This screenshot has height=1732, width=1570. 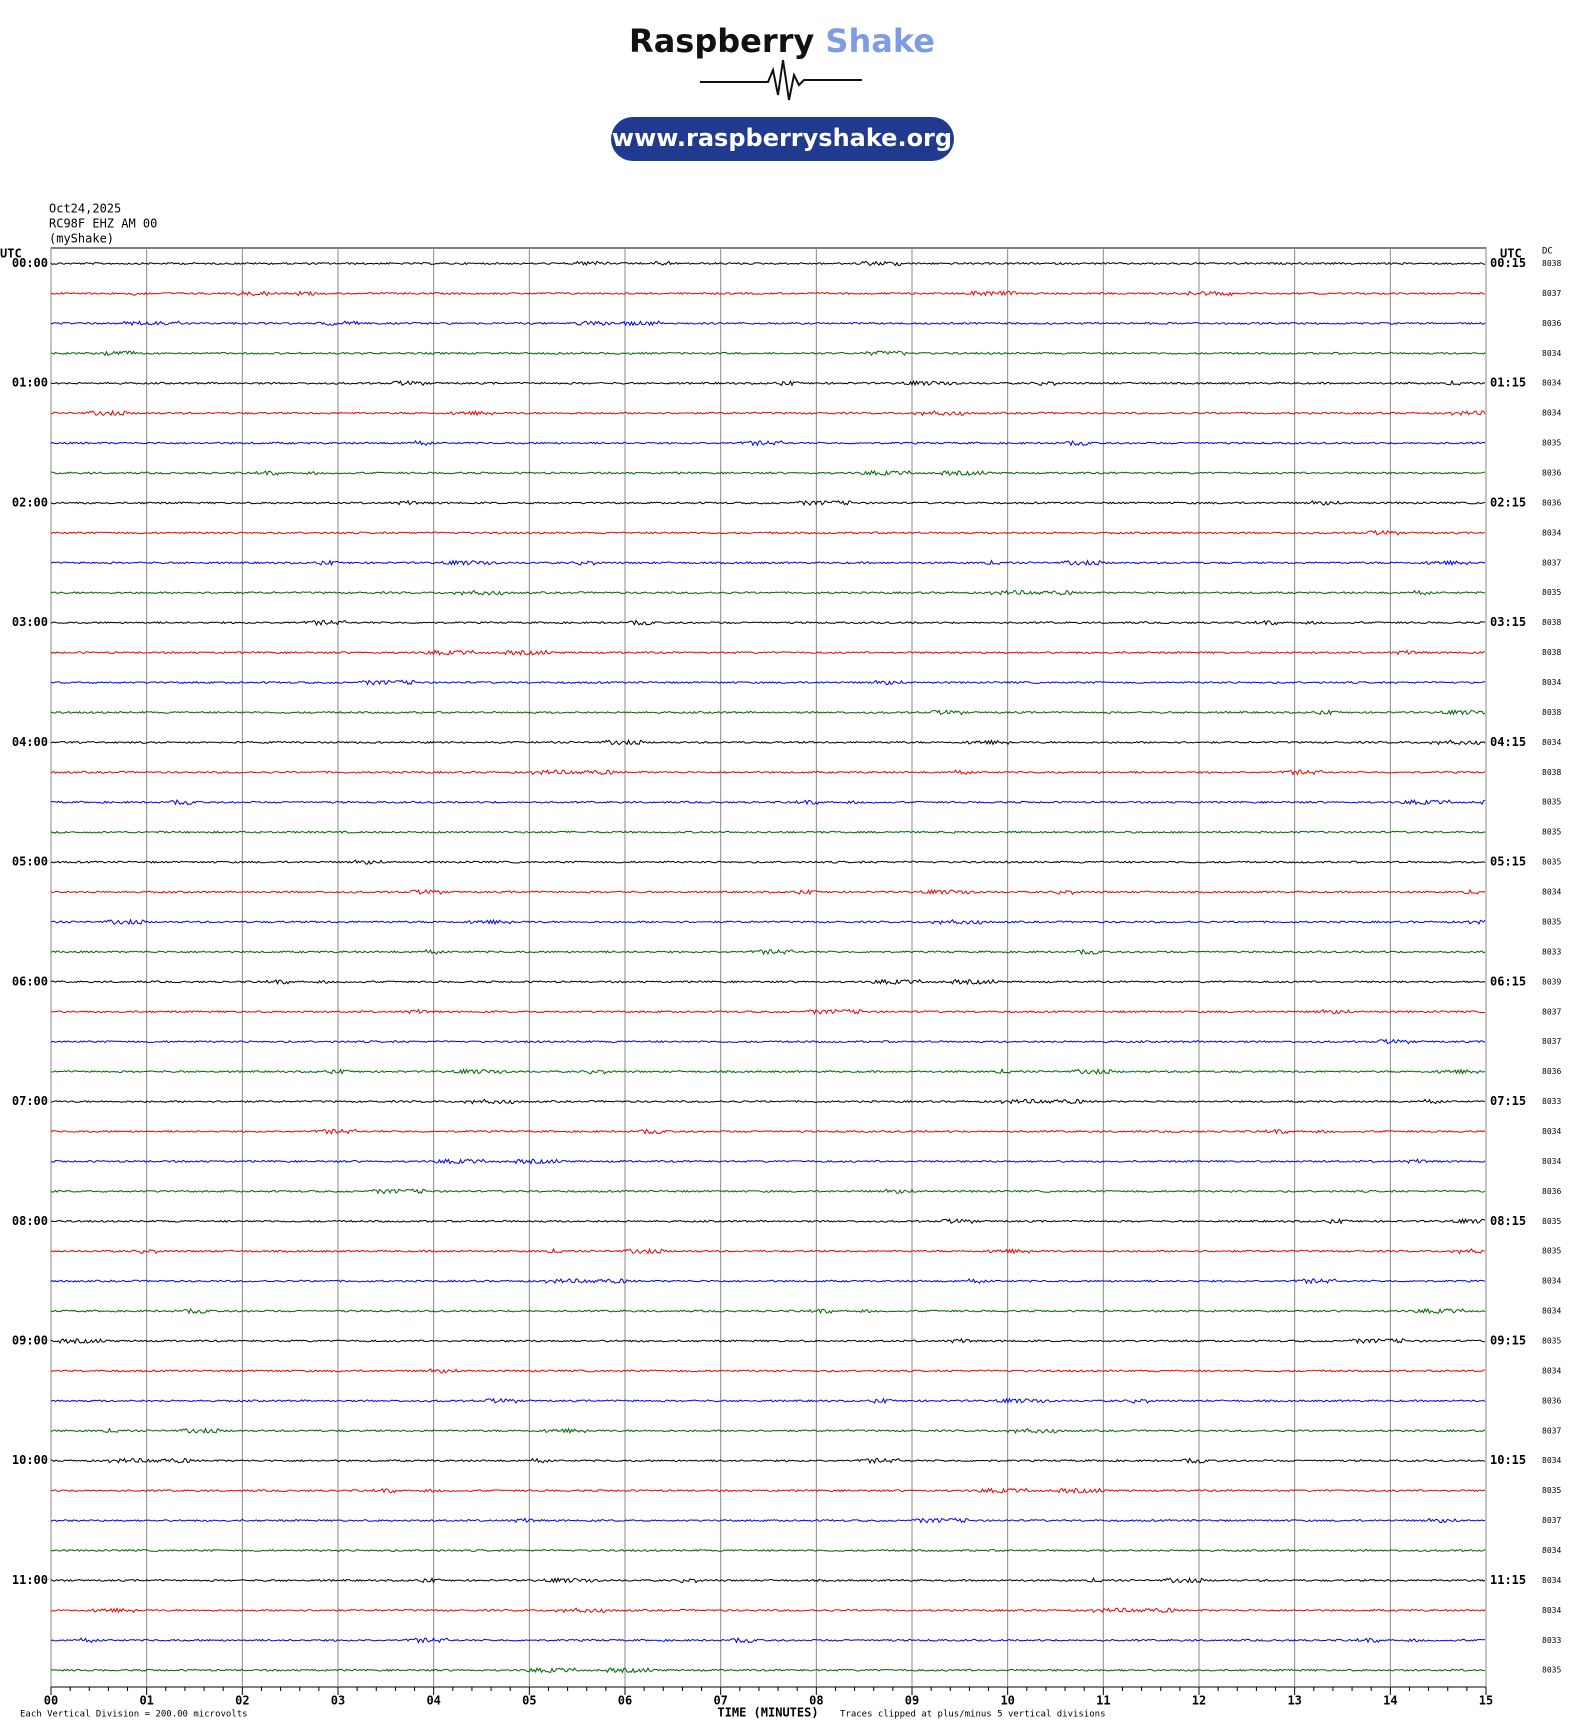 I want to click on x-tick-label: 05, so click(x=529, y=1701).